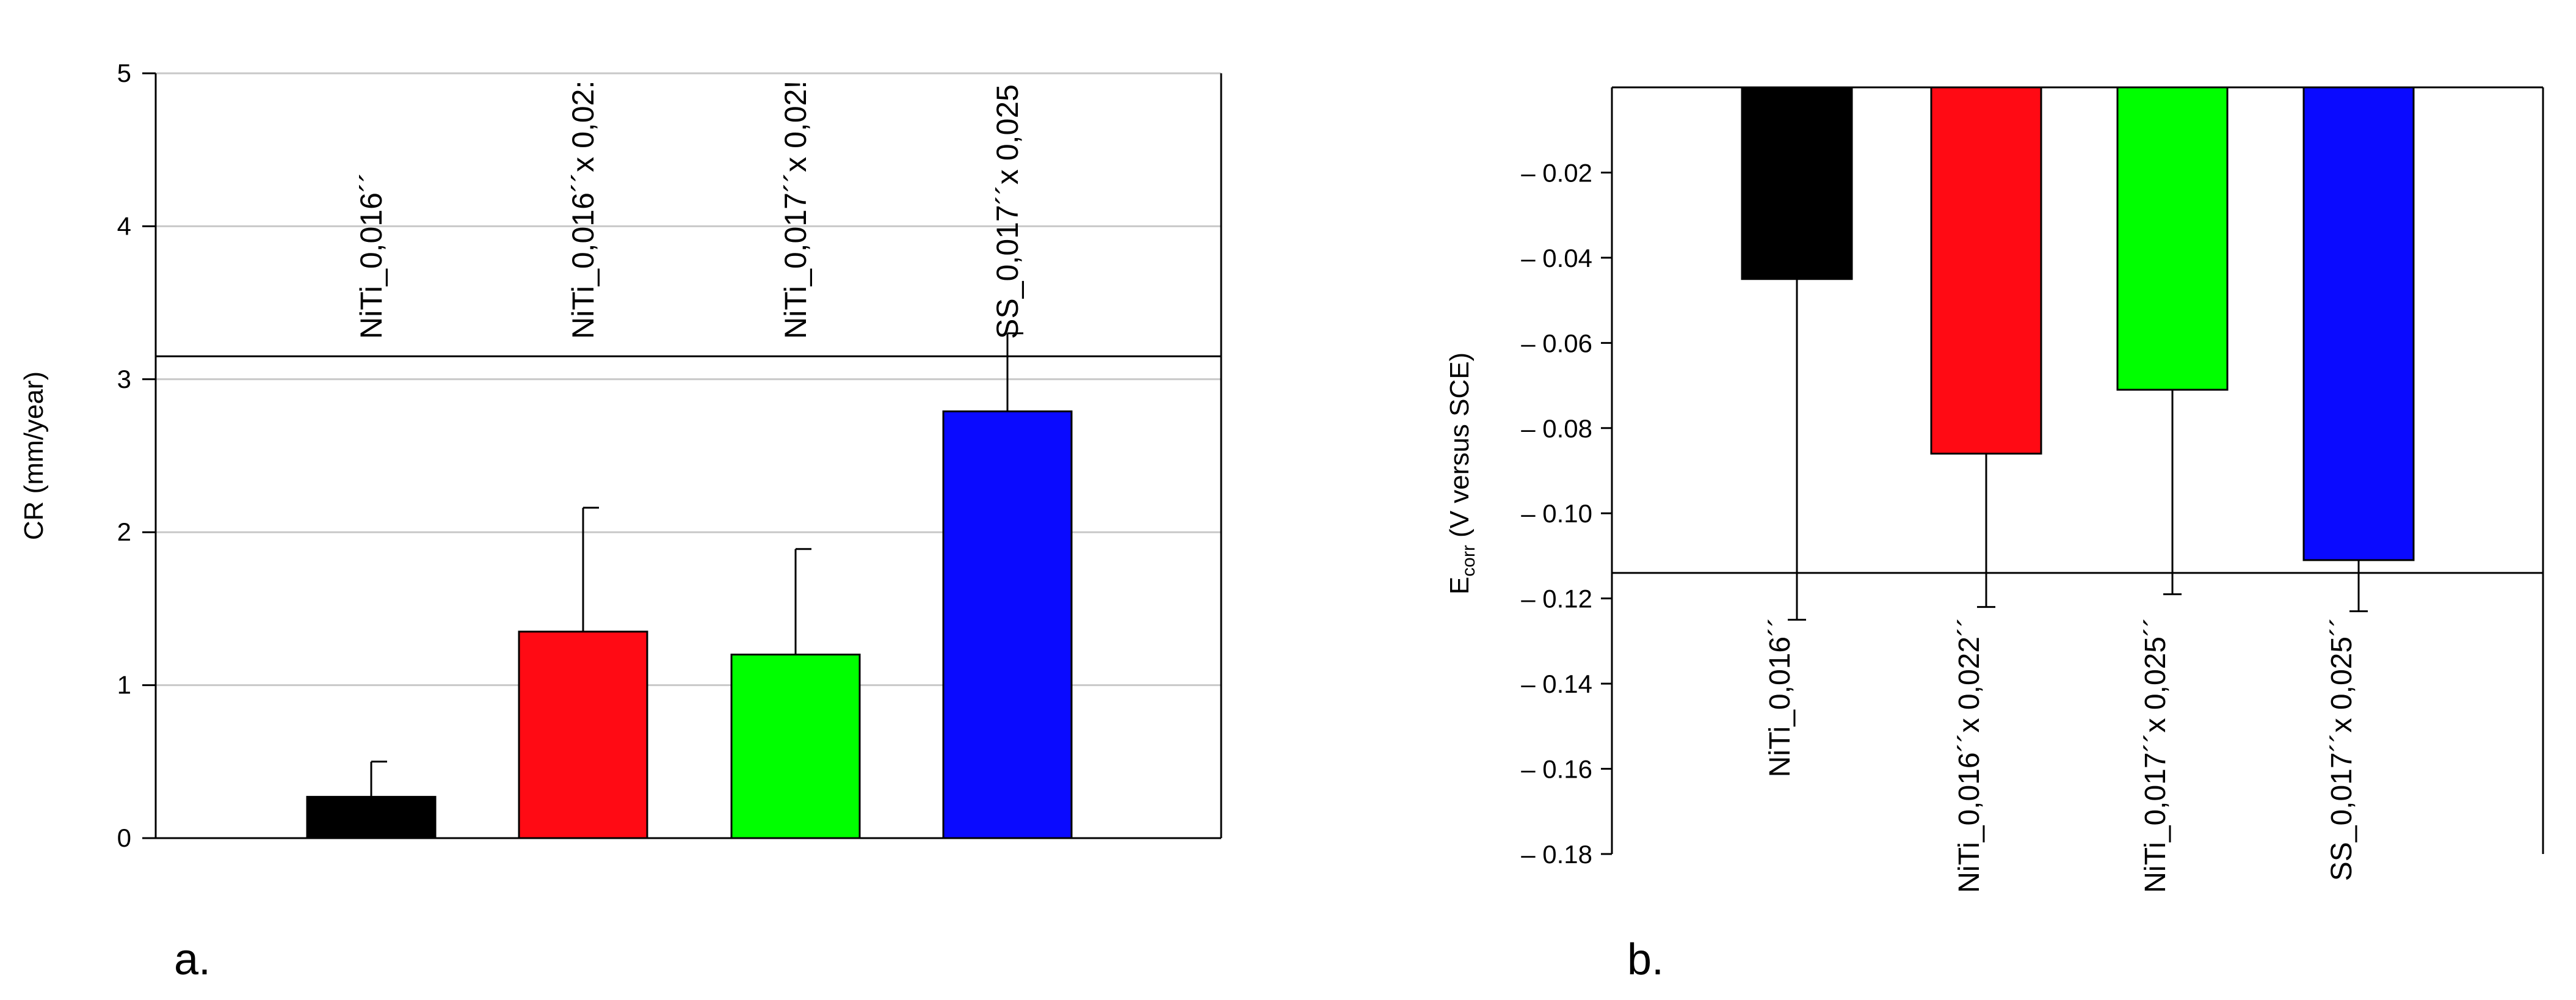 The image size is (2576, 1000). What do you see at coordinates (2155, 755) in the screenshot?
I see `category-label-b: NiTi_0,017´´x 0,025´´` at bounding box center [2155, 755].